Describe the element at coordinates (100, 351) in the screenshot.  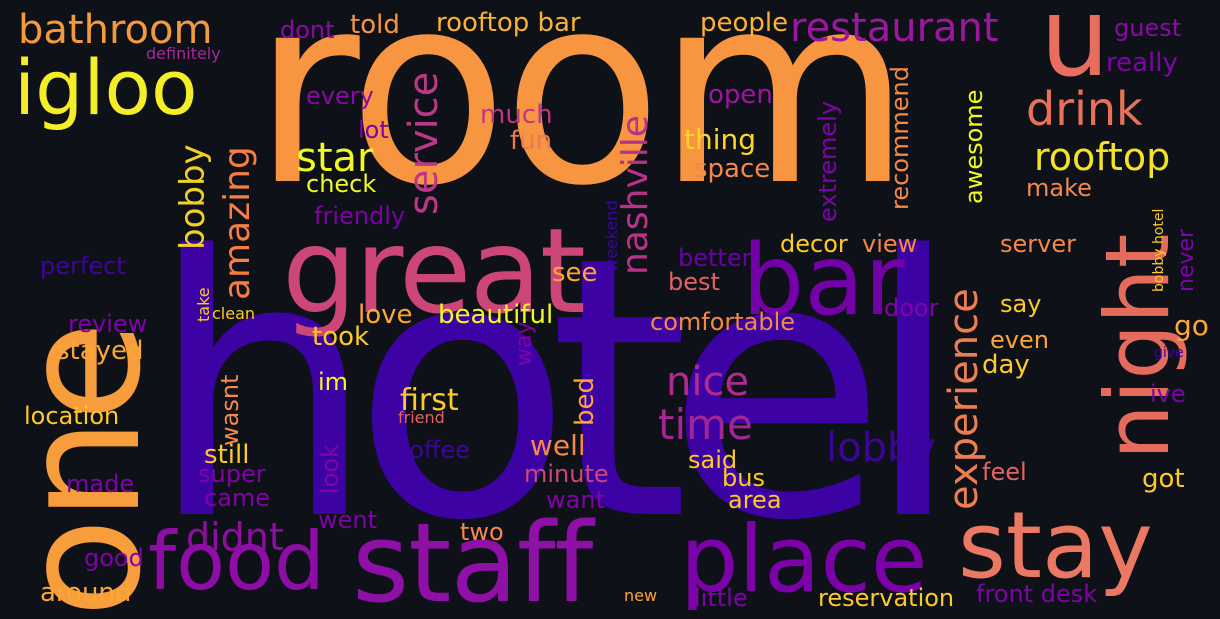
I see `word-stayed: stayed` at that location.